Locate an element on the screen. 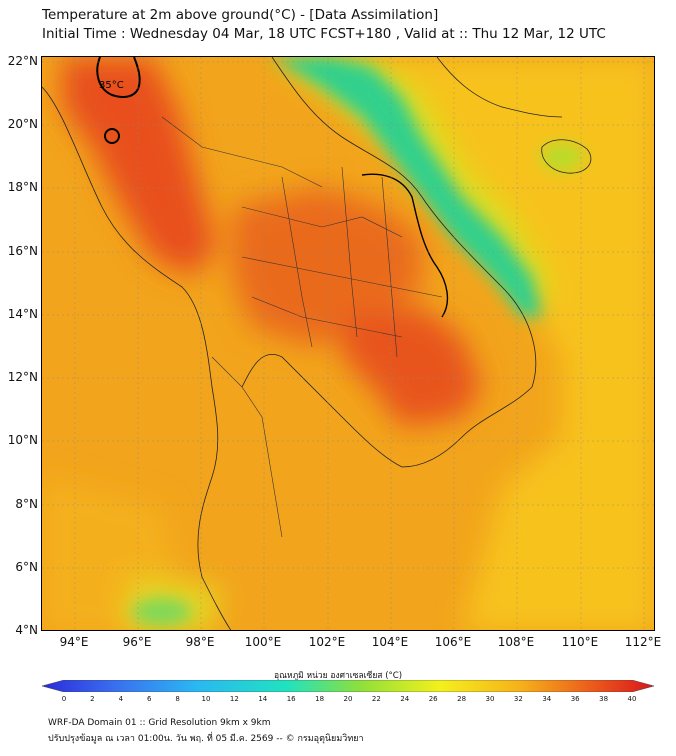 The image size is (676, 756). lon-label-96: 96°E is located at coordinates (137, 642).